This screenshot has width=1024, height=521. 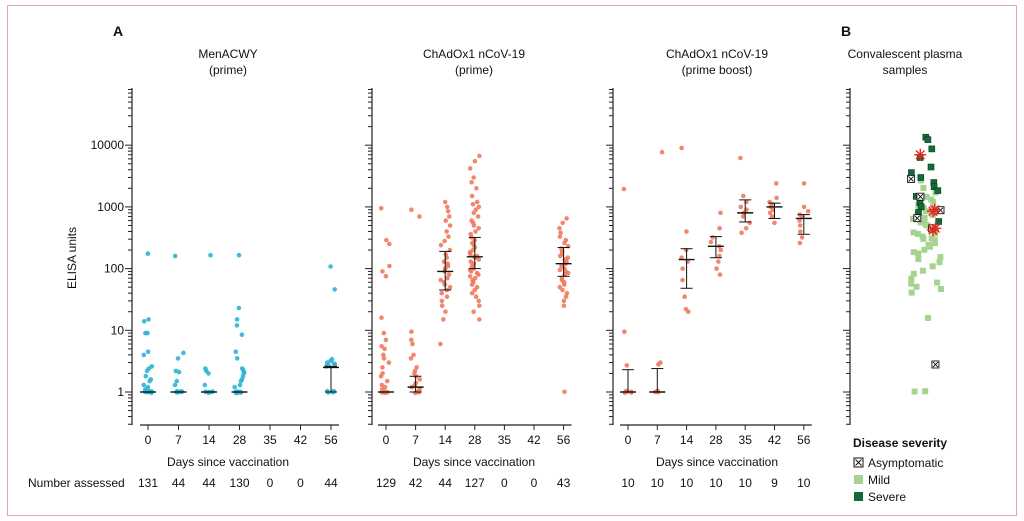 What do you see at coordinates (474, 462) in the screenshot?
I see `panel-2-x-axis-label: Days since vaccination` at bounding box center [474, 462].